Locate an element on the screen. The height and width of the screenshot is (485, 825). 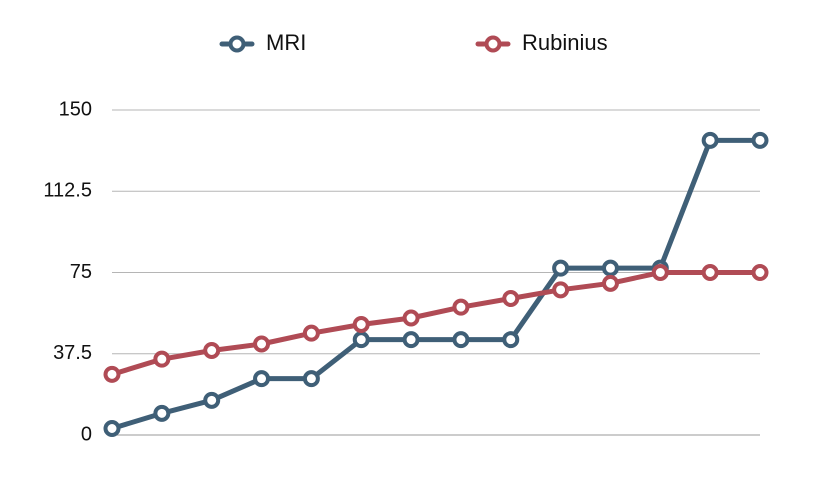
legend-label-rubinius: Rubinius is located at coordinates (565, 42).